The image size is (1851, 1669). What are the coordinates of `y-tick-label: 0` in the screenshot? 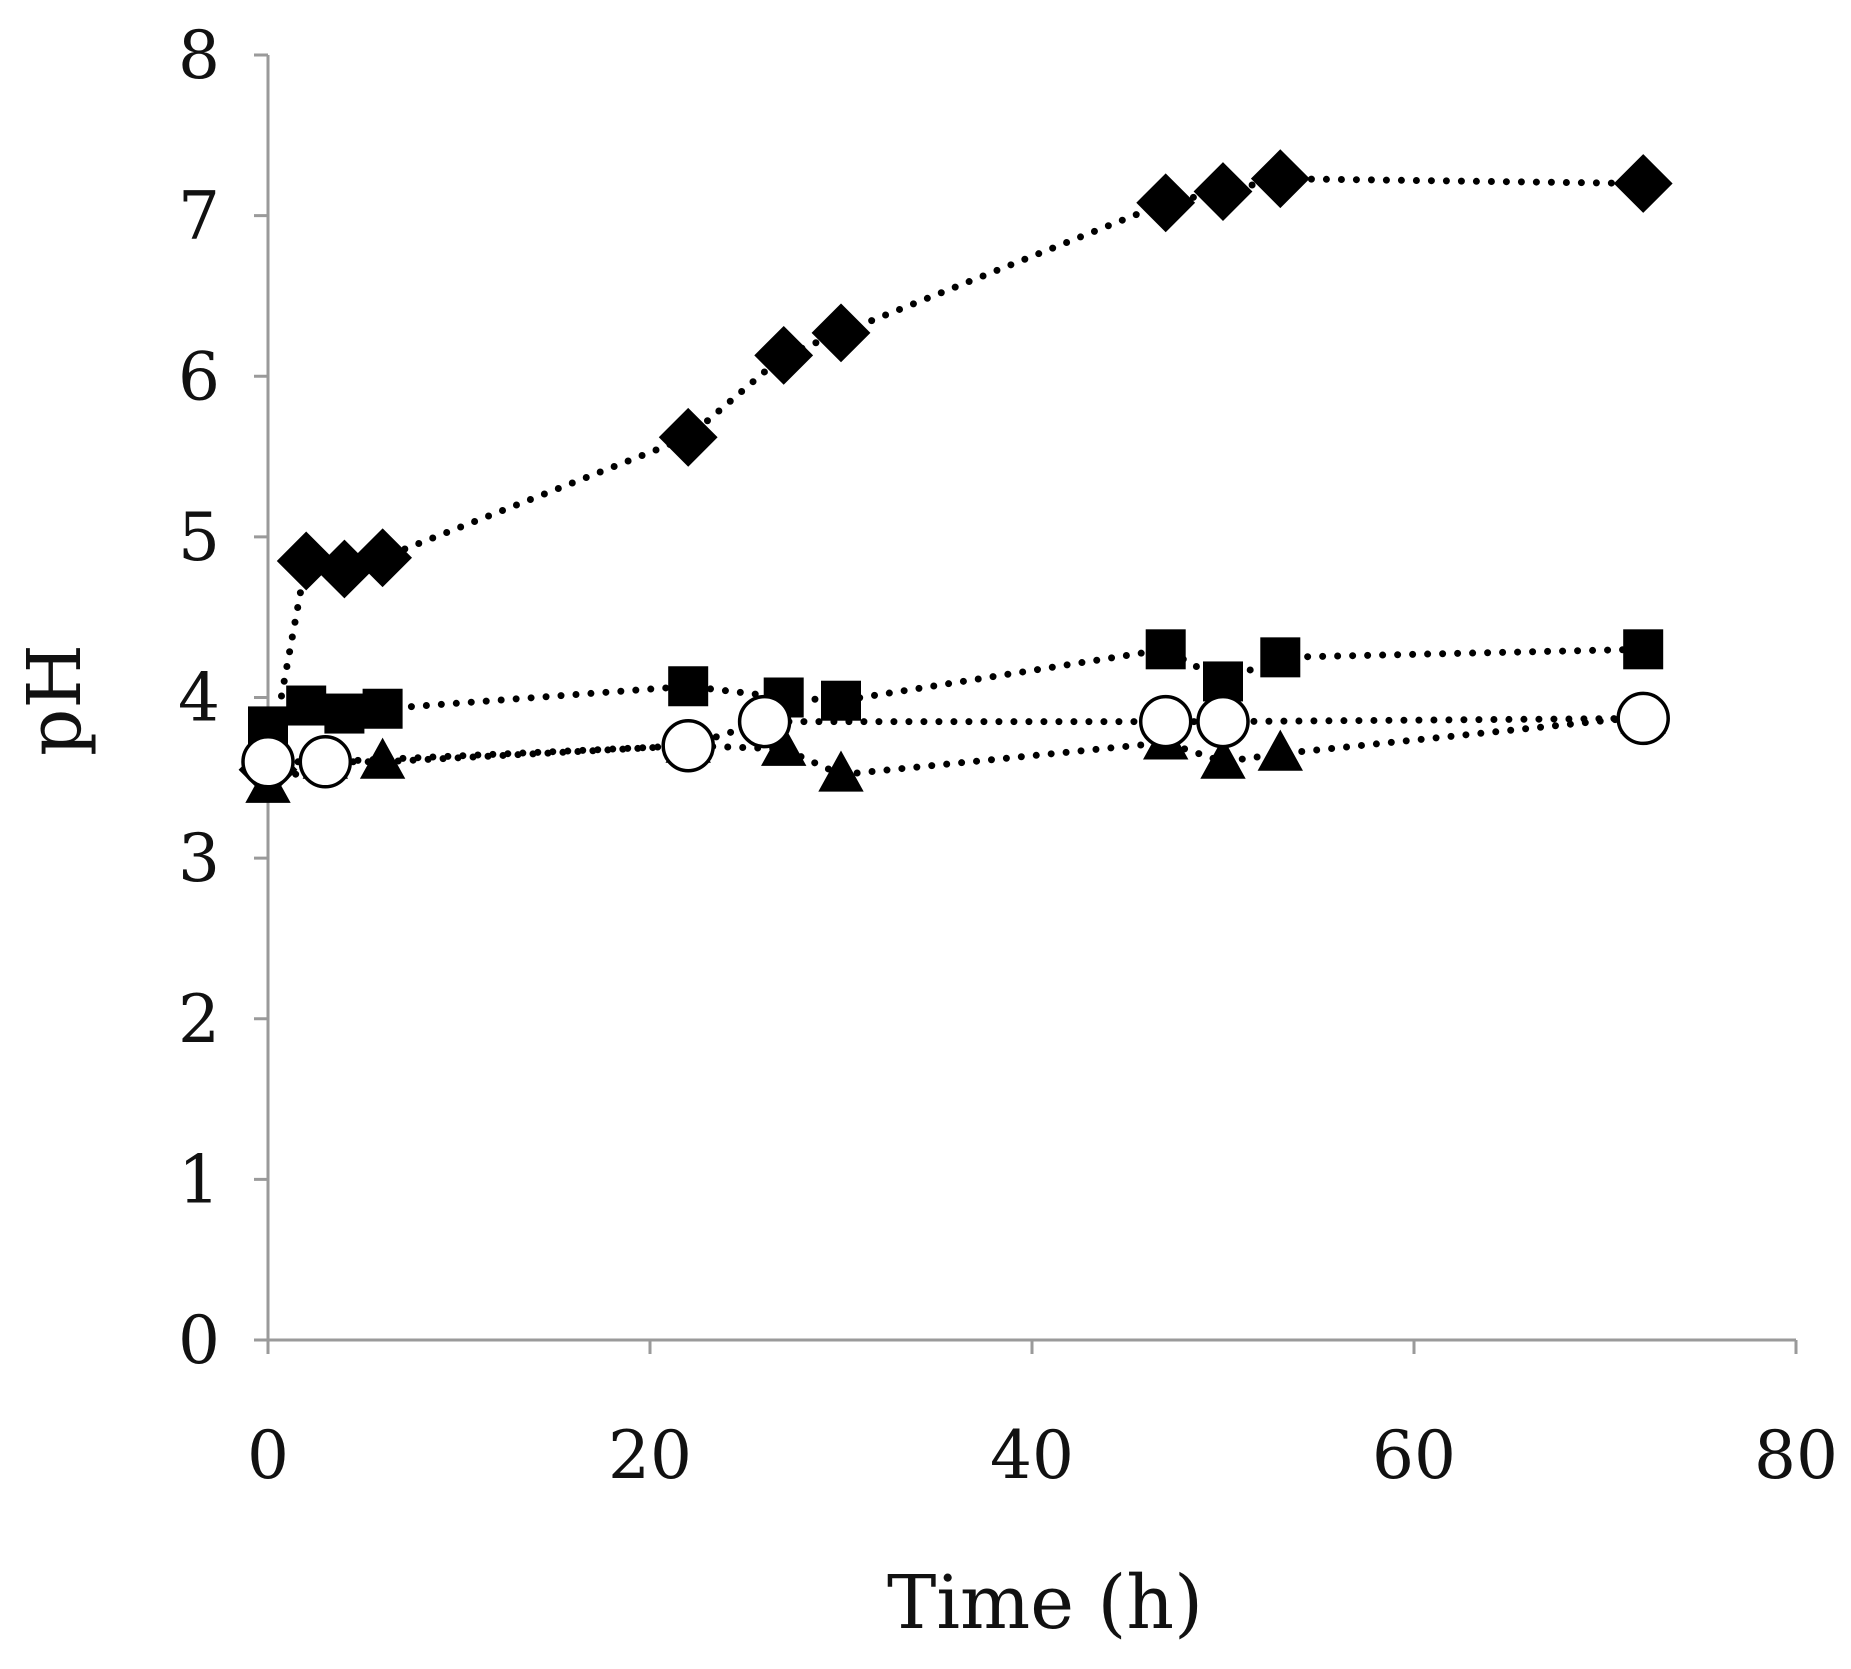 It's located at (199, 1340).